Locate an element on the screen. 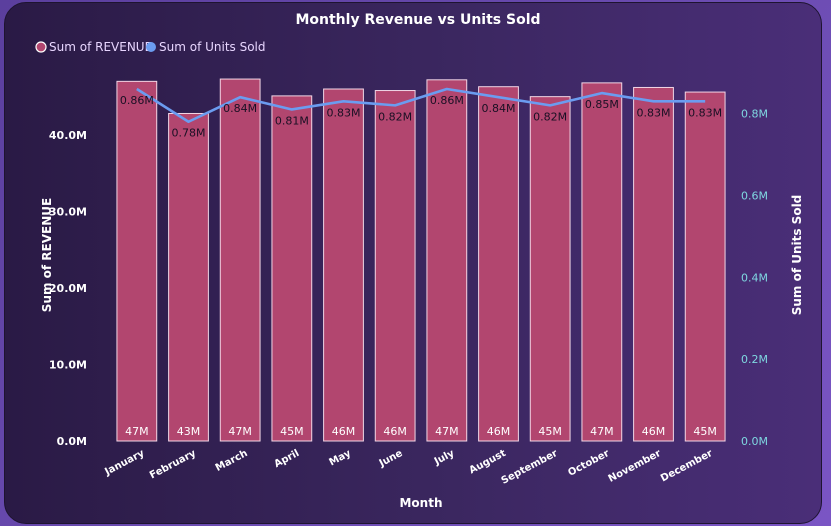 The height and width of the screenshot is (526, 831). legend-units-marker is located at coordinates (151, 47).